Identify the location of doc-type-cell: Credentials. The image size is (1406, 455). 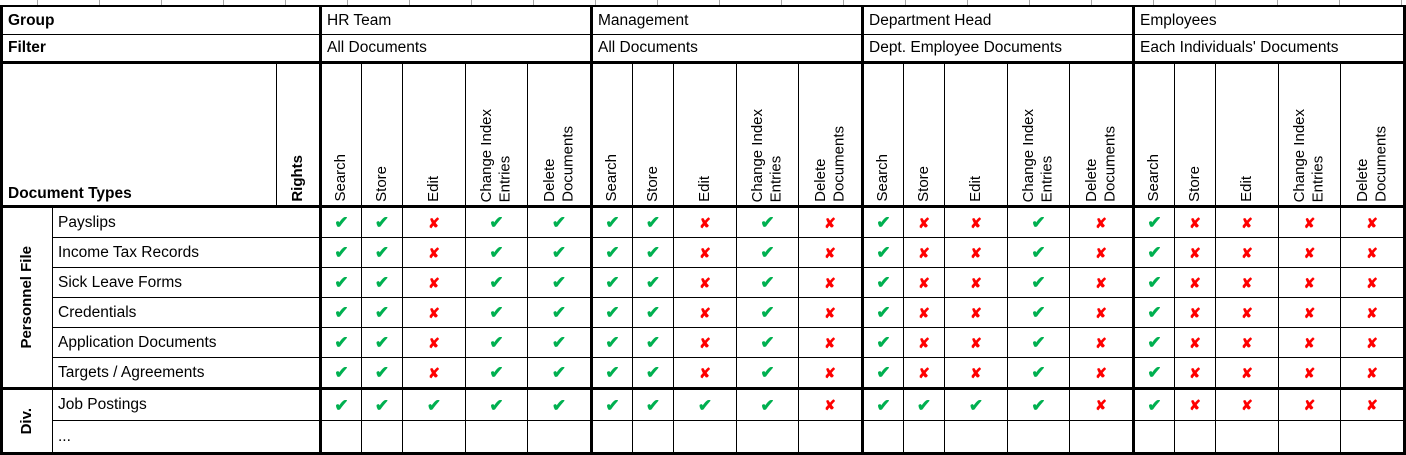
(97, 312).